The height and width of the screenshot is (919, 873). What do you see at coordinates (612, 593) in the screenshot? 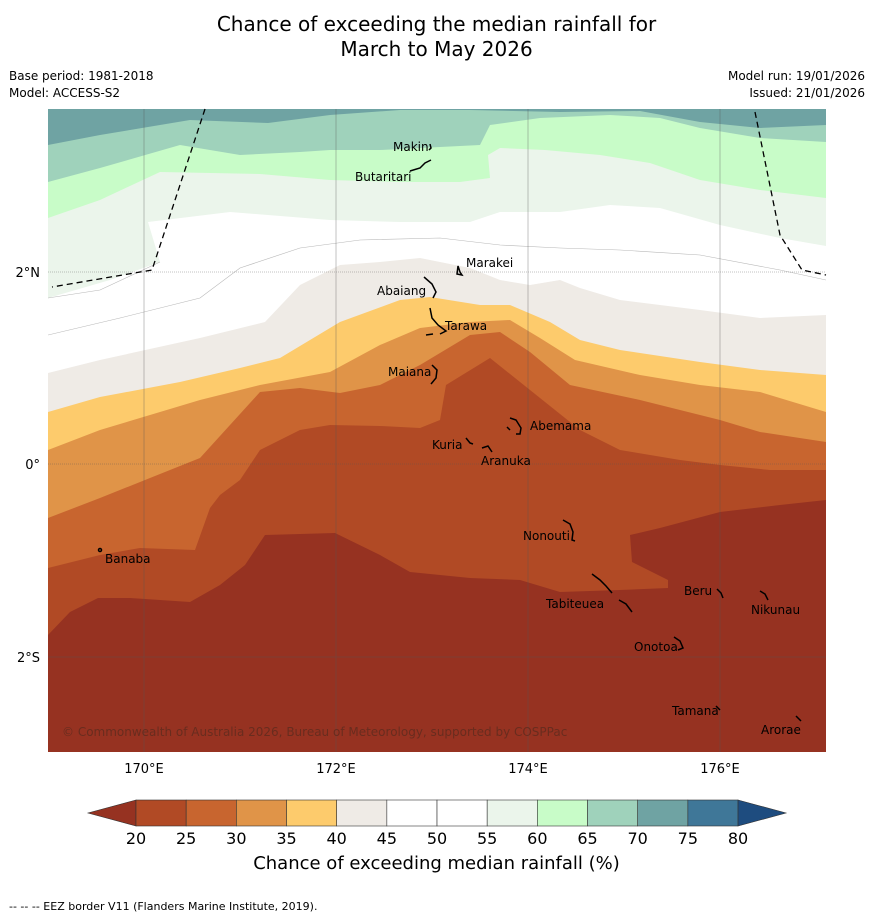
I see `island-tabiteuea` at bounding box center [612, 593].